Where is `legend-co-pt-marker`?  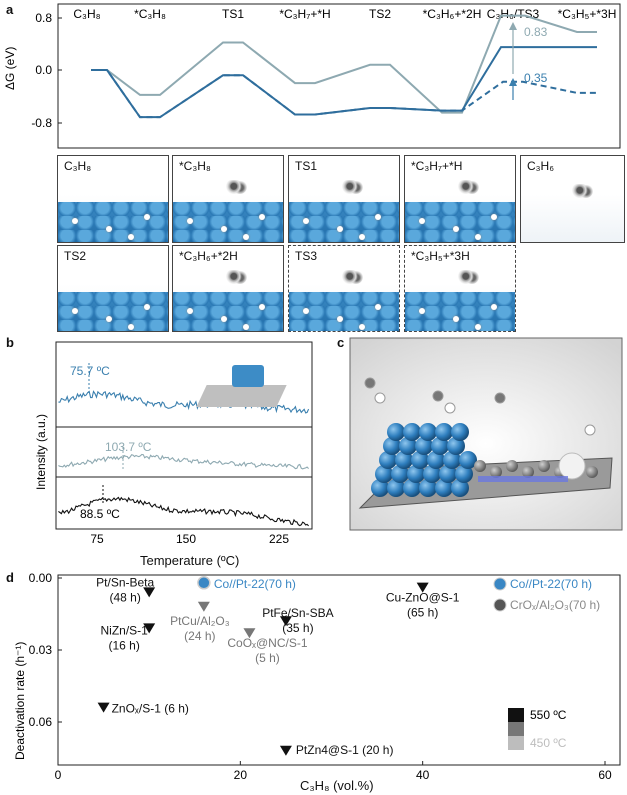
legend-co-pt-marker is located at coordinates (500, 584).